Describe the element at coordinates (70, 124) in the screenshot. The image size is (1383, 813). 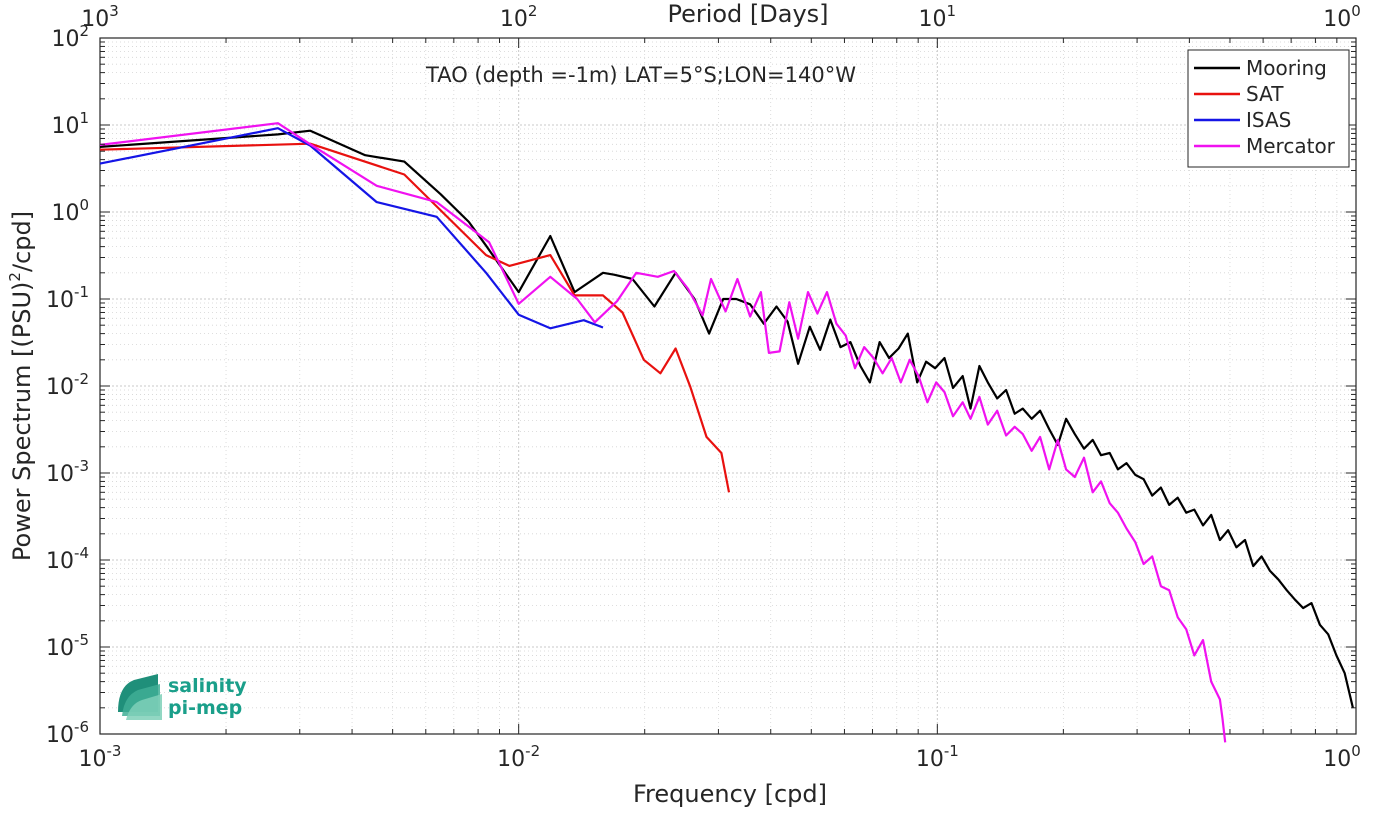
I see `y-tick-label: 10¹` at that location.